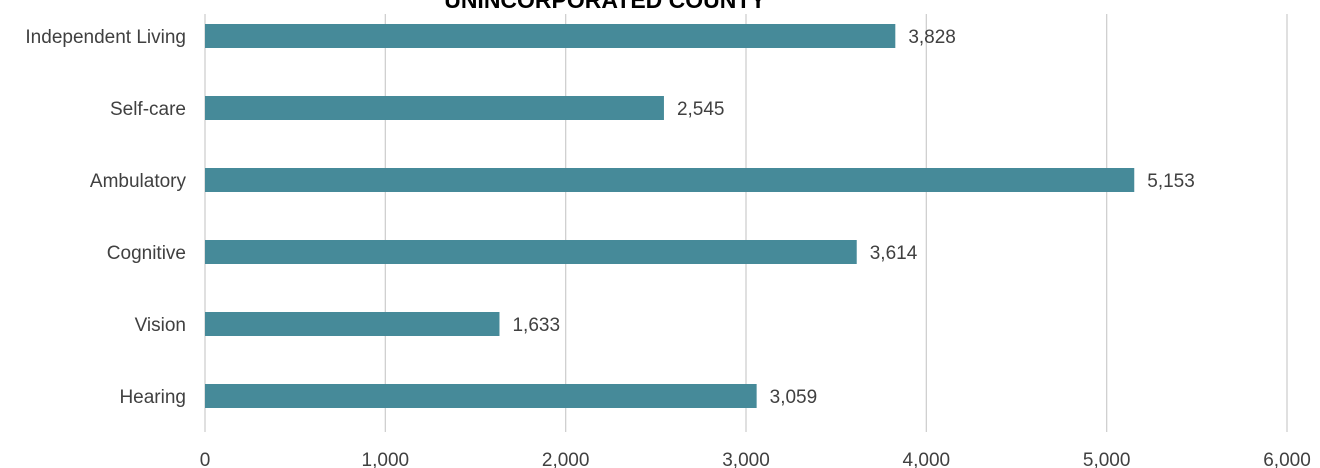  Describe the element at coordinates (105, 37) in the screenshot. I see `y-tick-label: Independent Living` at that location.